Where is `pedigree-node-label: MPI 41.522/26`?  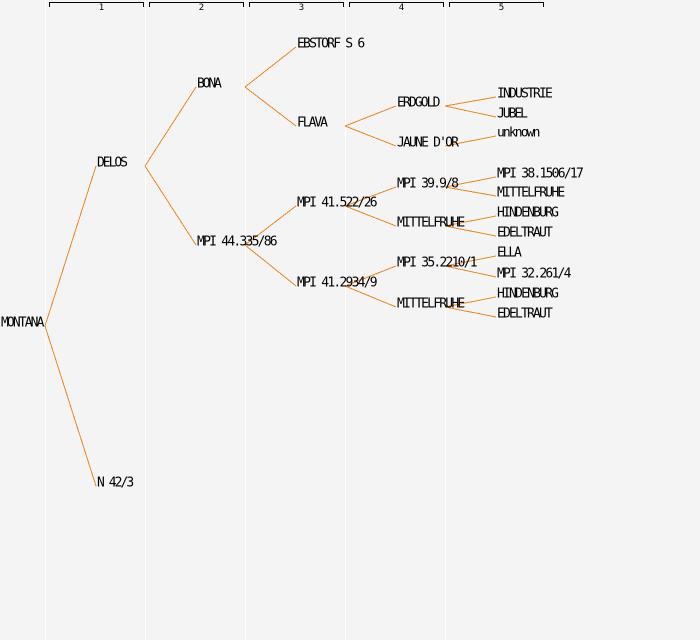 pedigree-node-label: MPI 41.522/26 is located at coordinates (337, 203).